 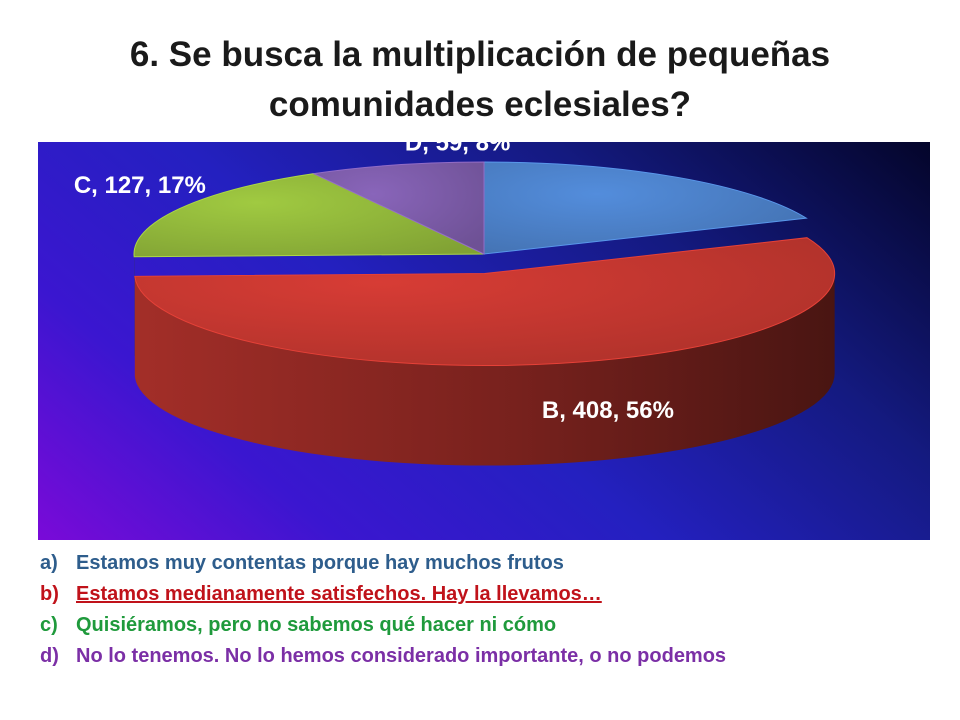 What do you see at coordinates (309, 215) in the screenshot?
I see `slice-c` at bounding box center [309, 215].